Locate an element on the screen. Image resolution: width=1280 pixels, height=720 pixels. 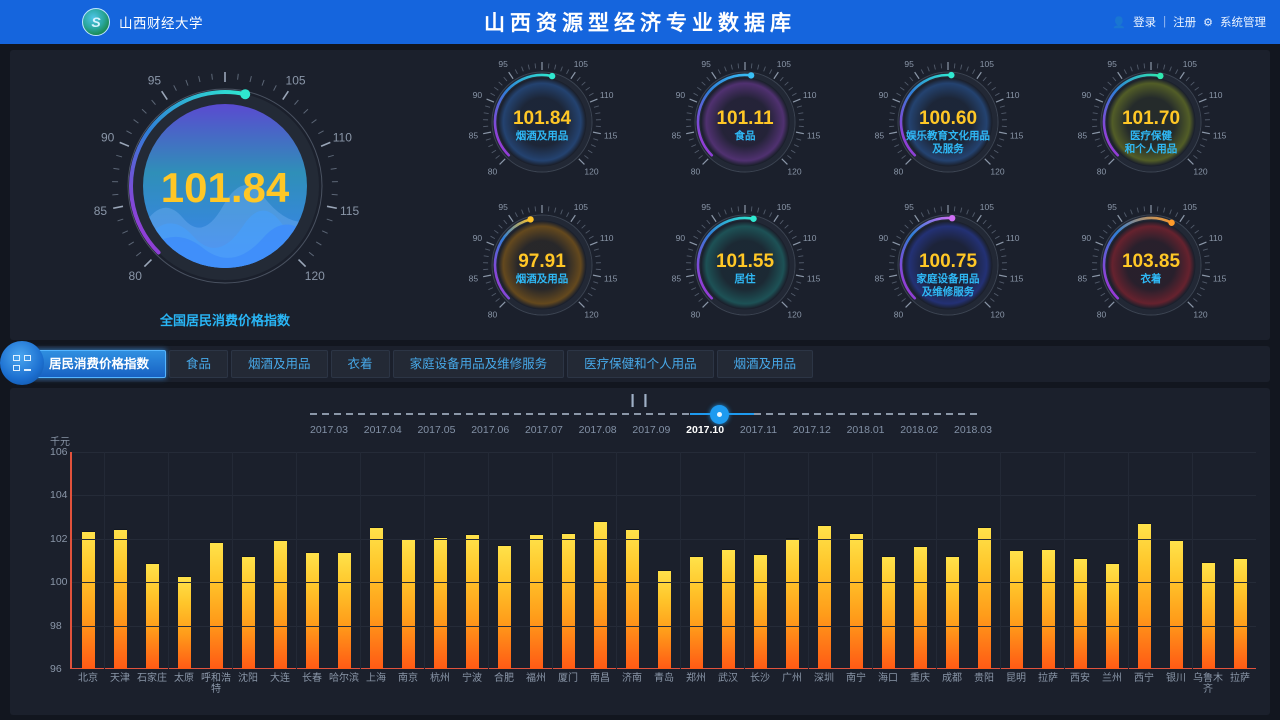
small-gauge: 80 85 90 95 100 105 110 115 120 97.91 烟酒及用品 is located at coordinates (541, 268).